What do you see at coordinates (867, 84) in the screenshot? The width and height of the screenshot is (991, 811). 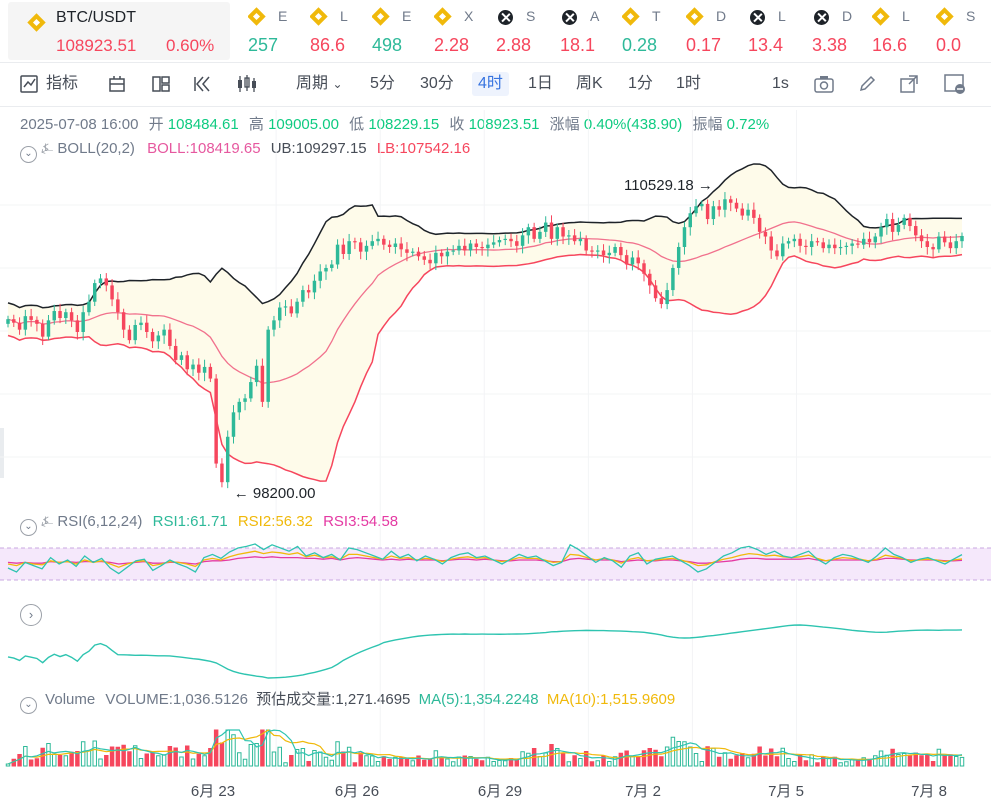 I see `pencil-icon` at bounding box center [867, 84].